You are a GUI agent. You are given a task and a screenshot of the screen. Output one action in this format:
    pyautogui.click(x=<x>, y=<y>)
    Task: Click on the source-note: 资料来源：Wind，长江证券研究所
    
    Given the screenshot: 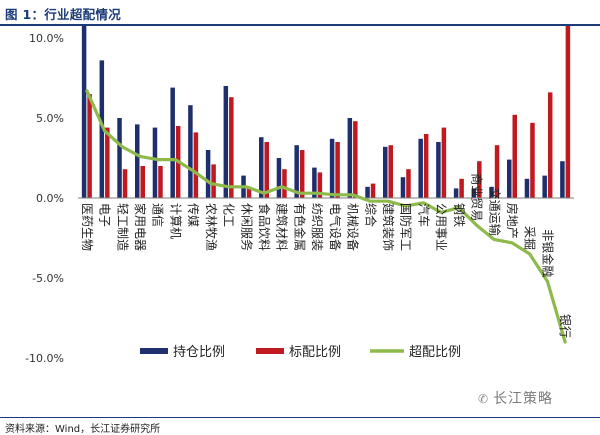 What is the action you would take?
    pyautogui.click(x=83, y=429)
    